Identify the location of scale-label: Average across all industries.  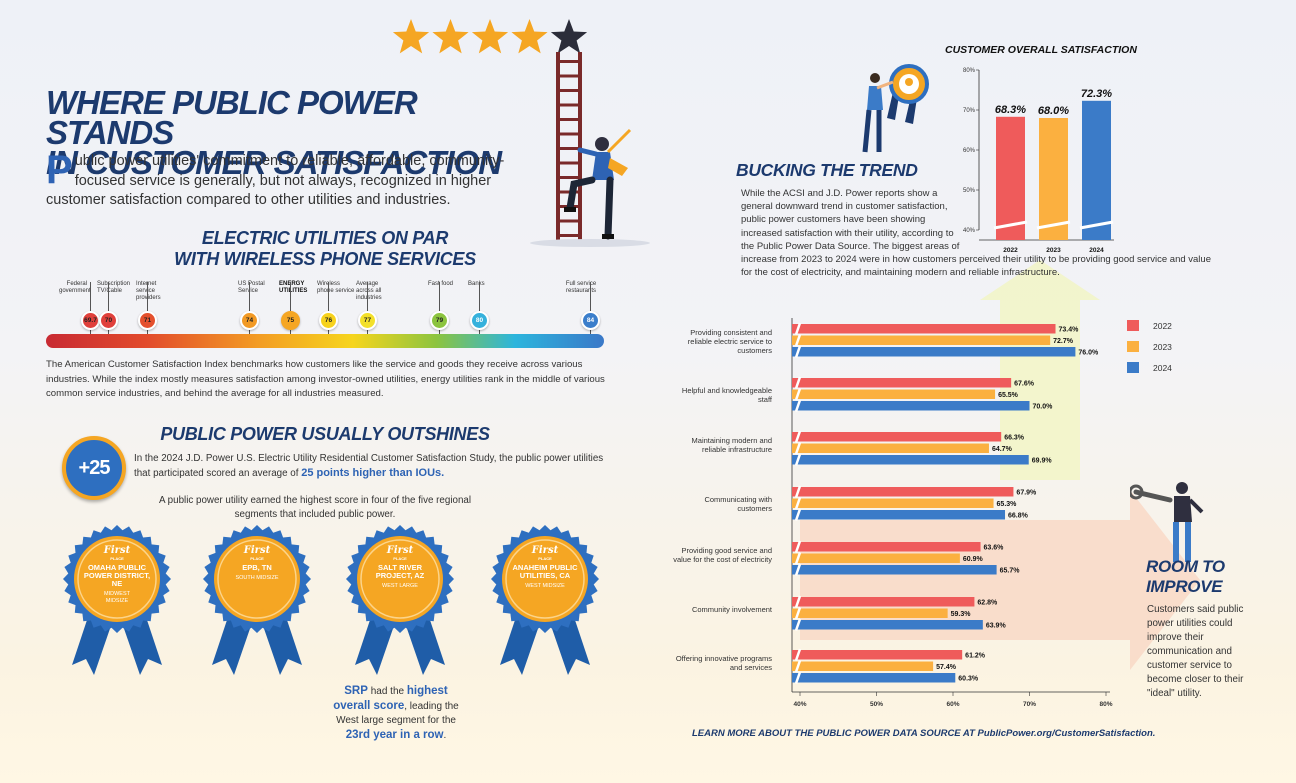
(369, 291).